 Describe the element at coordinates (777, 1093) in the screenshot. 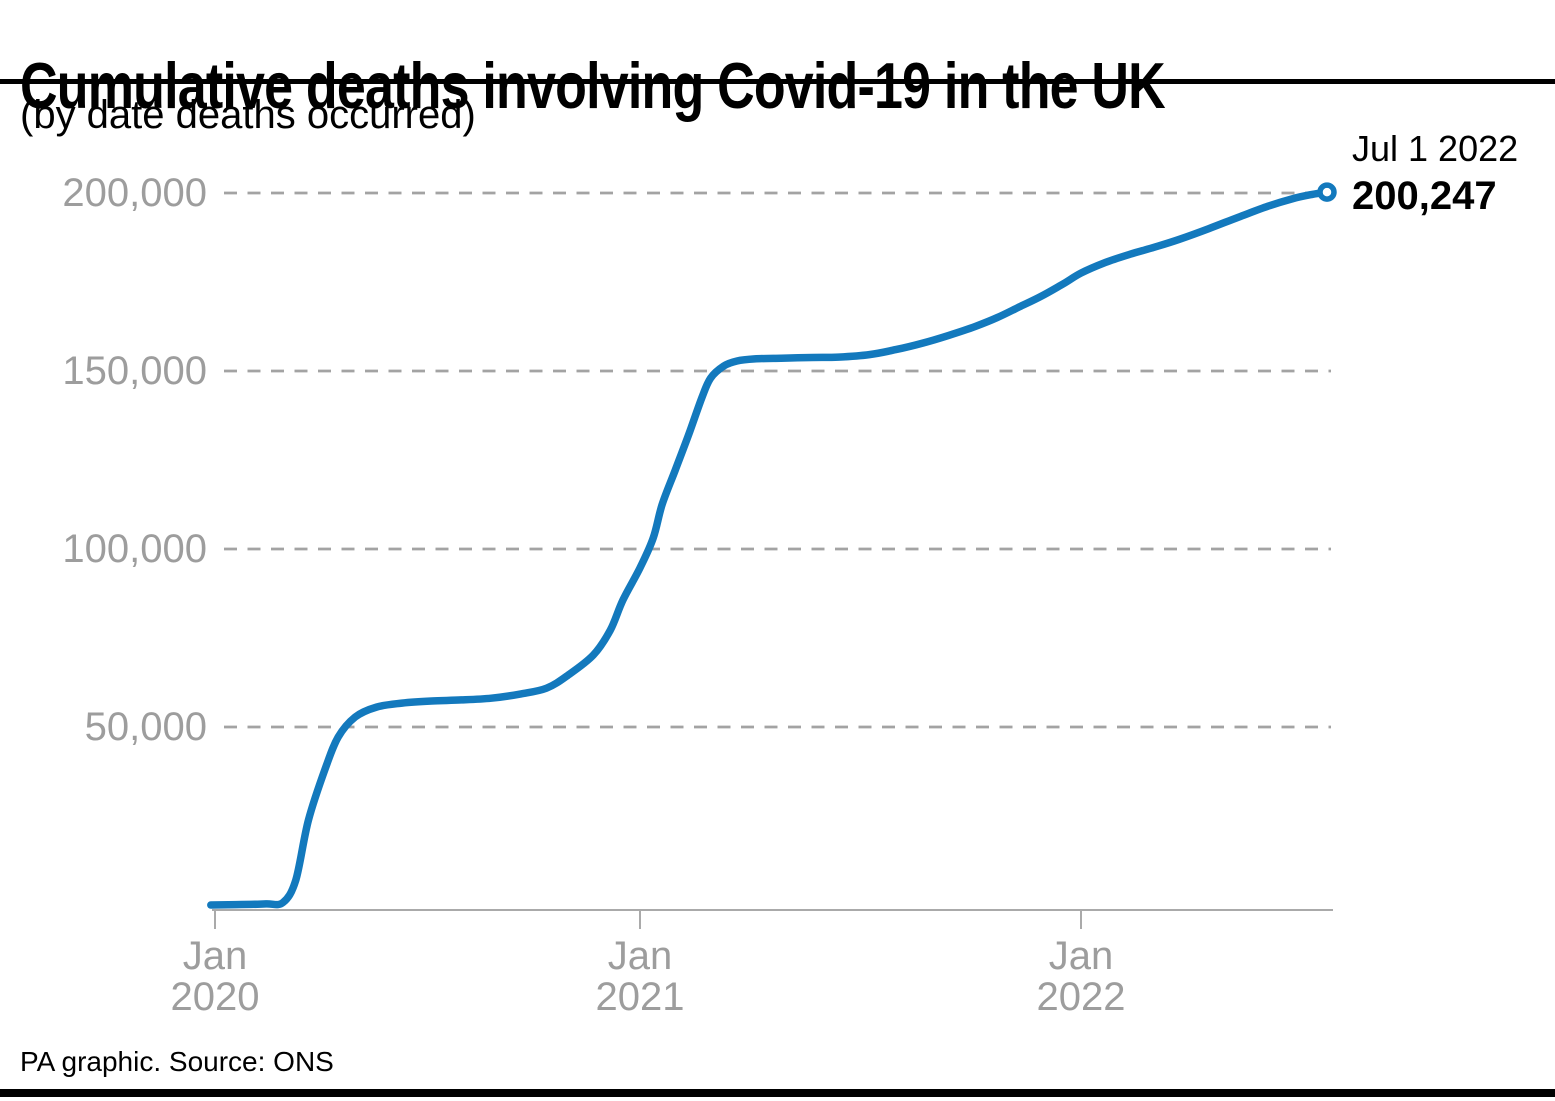

I see `bottom-bar` at that location.